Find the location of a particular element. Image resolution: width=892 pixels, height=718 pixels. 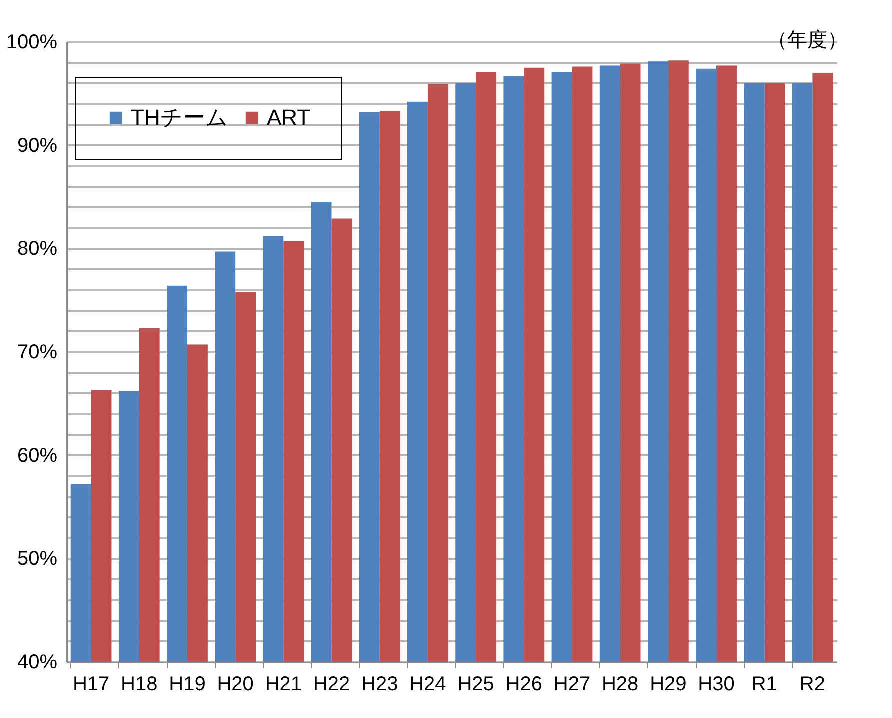

x-tick-label: H29 is located at coordinates (668, 685).